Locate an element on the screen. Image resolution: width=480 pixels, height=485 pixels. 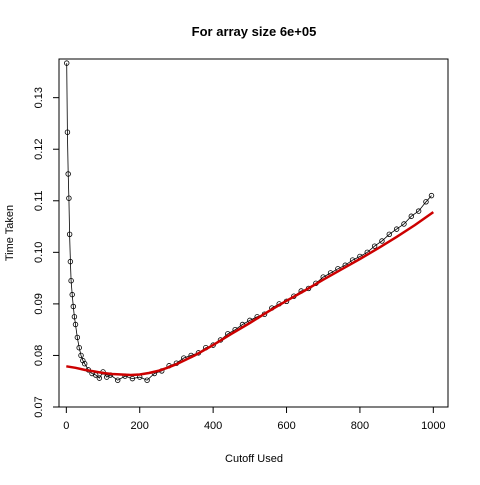
y-axis-label: Time Taken is located at coordinates (10, 233).